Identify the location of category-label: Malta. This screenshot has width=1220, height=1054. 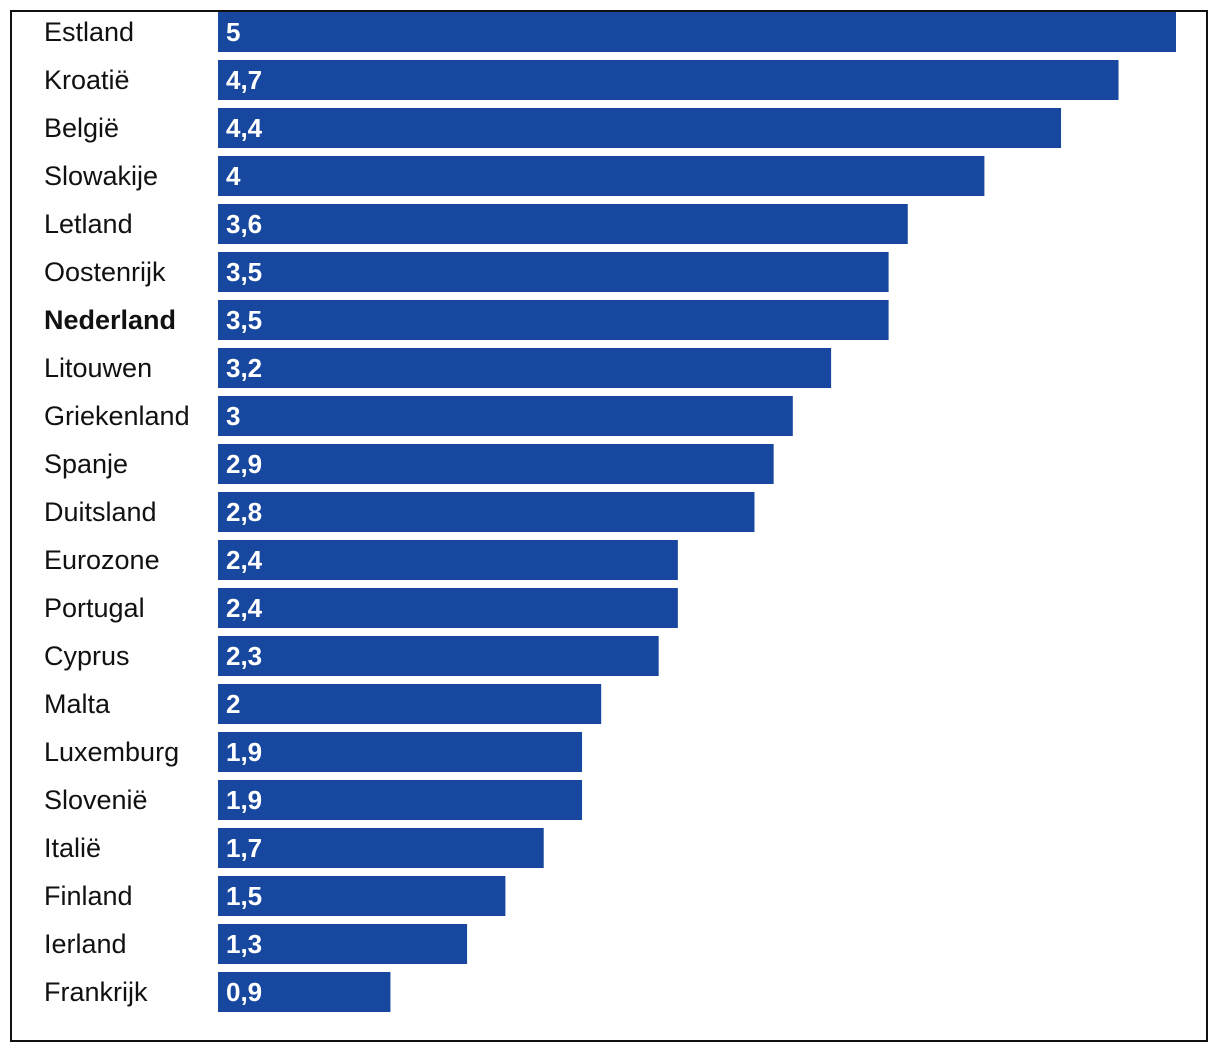
(77, 704).